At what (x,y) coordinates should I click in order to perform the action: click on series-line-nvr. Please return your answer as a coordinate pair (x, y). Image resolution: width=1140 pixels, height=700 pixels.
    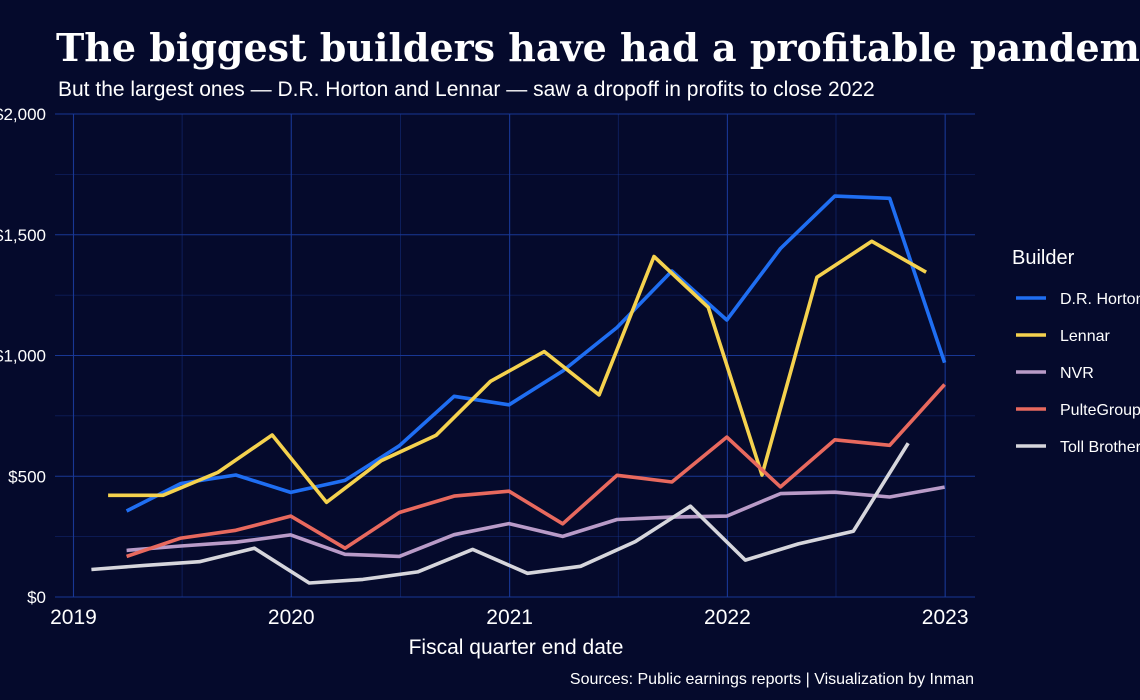
    Looking at the image, I should click on (535, 522).